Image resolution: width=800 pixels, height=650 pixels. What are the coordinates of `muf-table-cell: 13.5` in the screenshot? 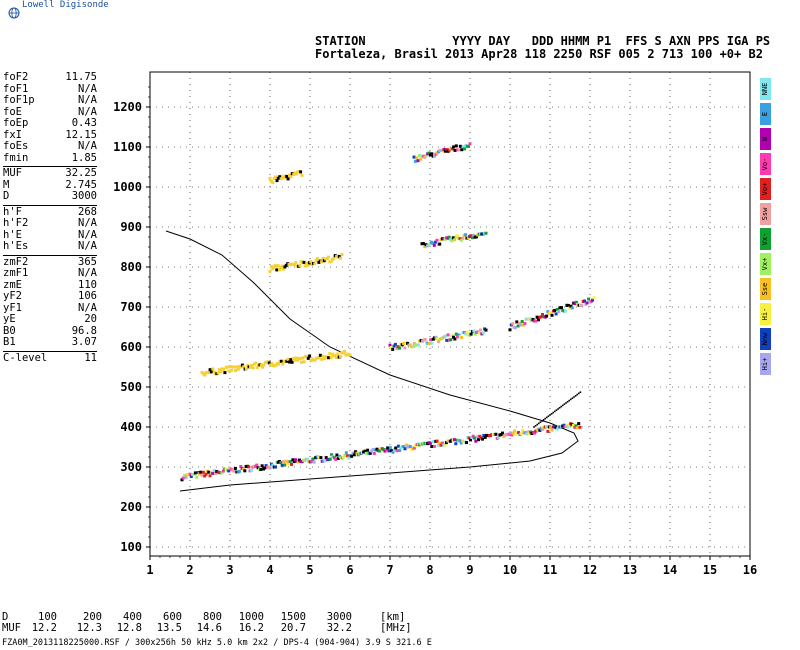 It's located at (169, 628).